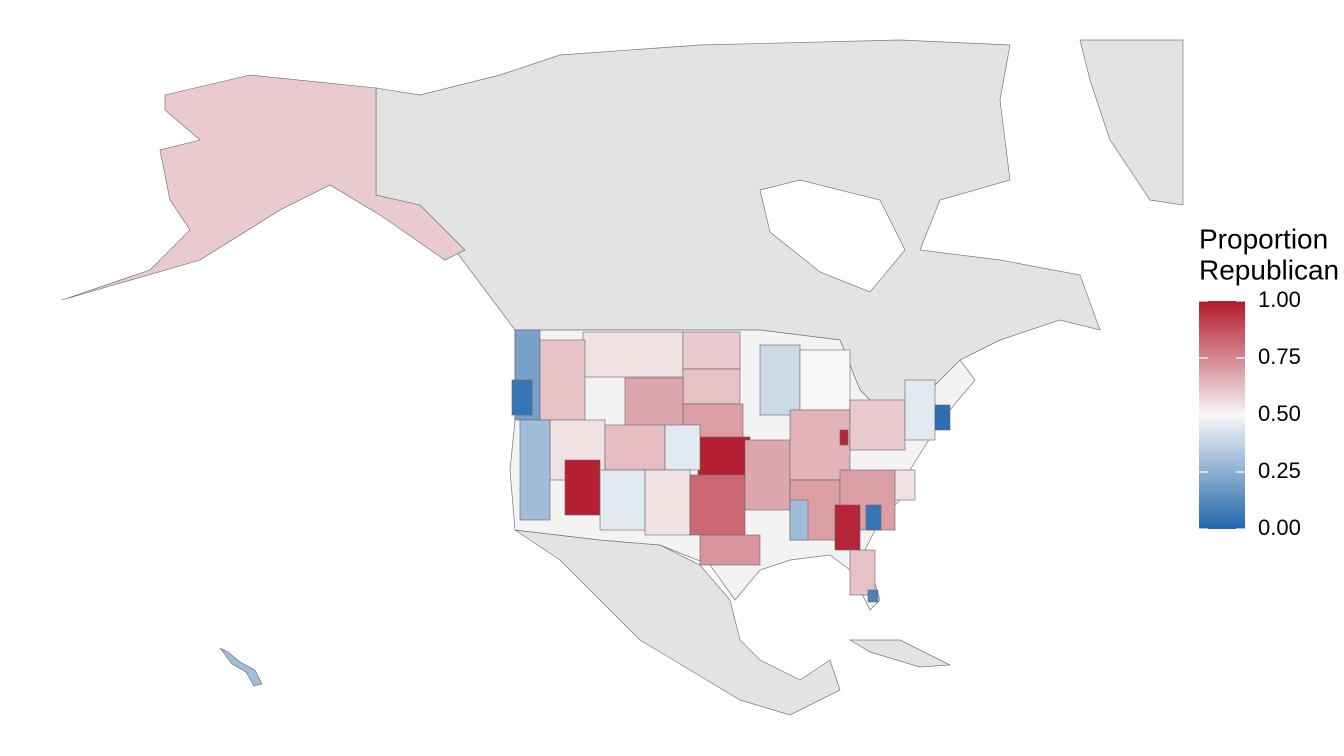  Describe the element at coordinates (1263, 238) in the screenshot. I see `legend-title: Proportion` at that location.